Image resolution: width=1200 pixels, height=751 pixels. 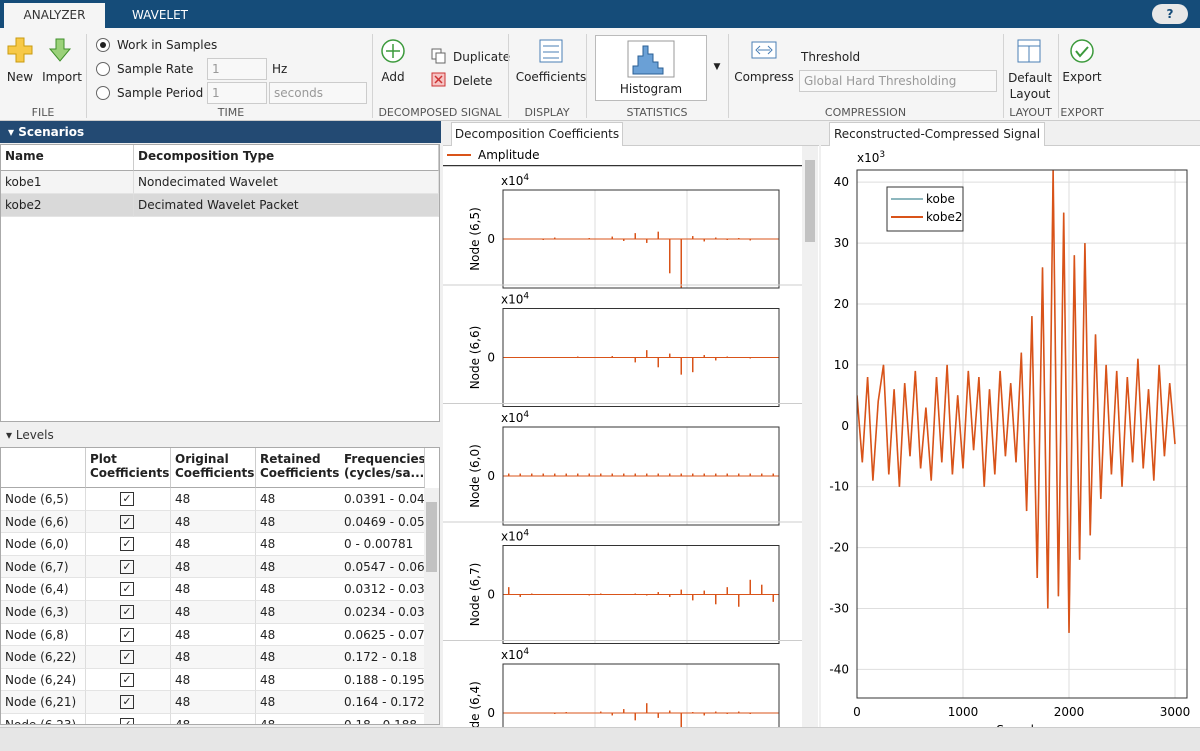 I want to click on table-cell: Node (6,24), so click(x=43, y=680).